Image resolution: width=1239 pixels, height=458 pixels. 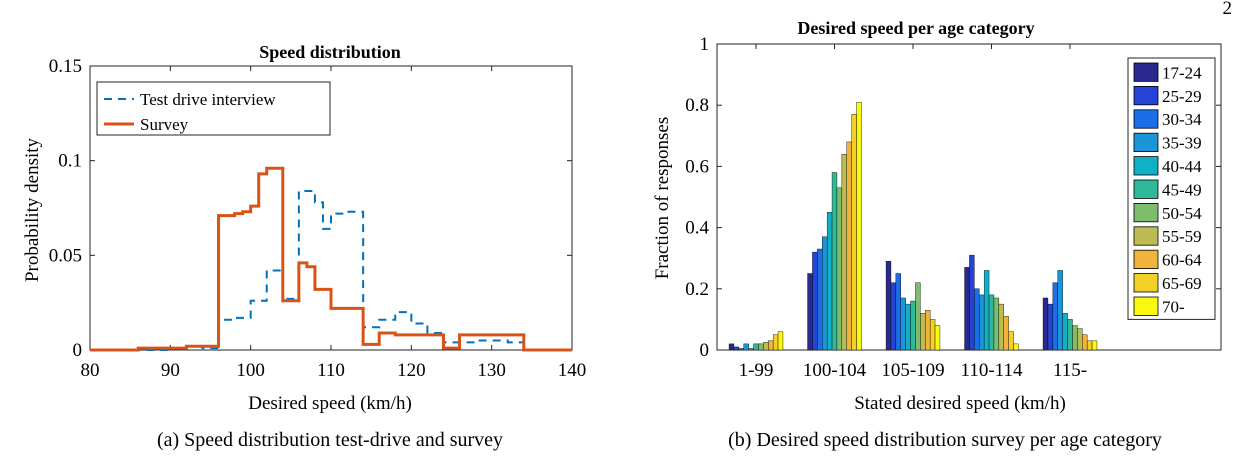 I want to click on chart-b-legend-label: 30-34, so click(x=1182, y=119).